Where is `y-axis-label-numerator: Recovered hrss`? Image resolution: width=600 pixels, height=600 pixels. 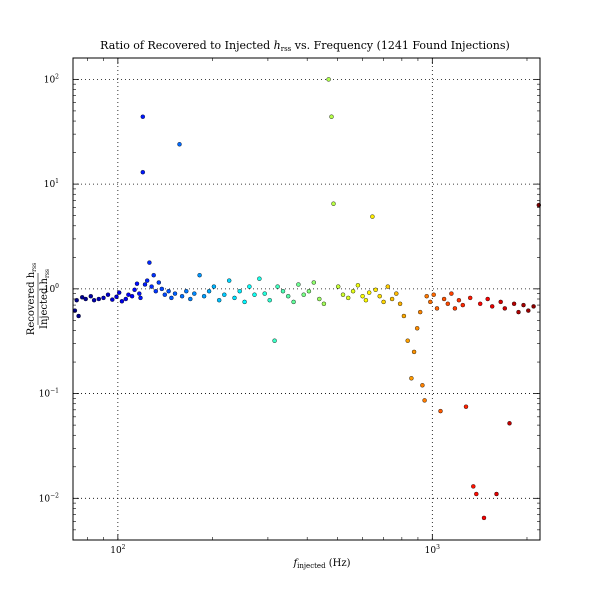 y-axis-label-numerator: Recovered hrss is located at coordinates (32, 299).